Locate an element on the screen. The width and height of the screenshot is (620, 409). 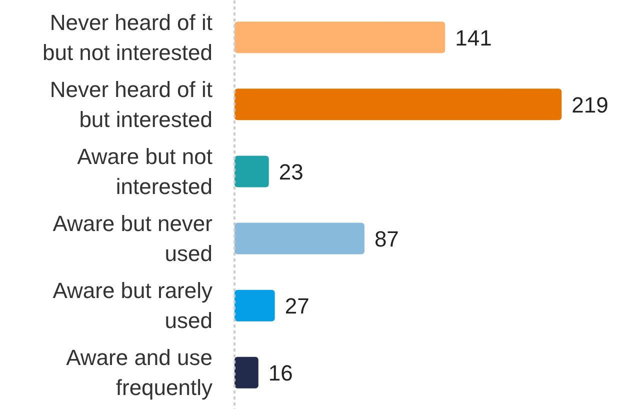
data-label: 219 is located at coordinates (590, 105).